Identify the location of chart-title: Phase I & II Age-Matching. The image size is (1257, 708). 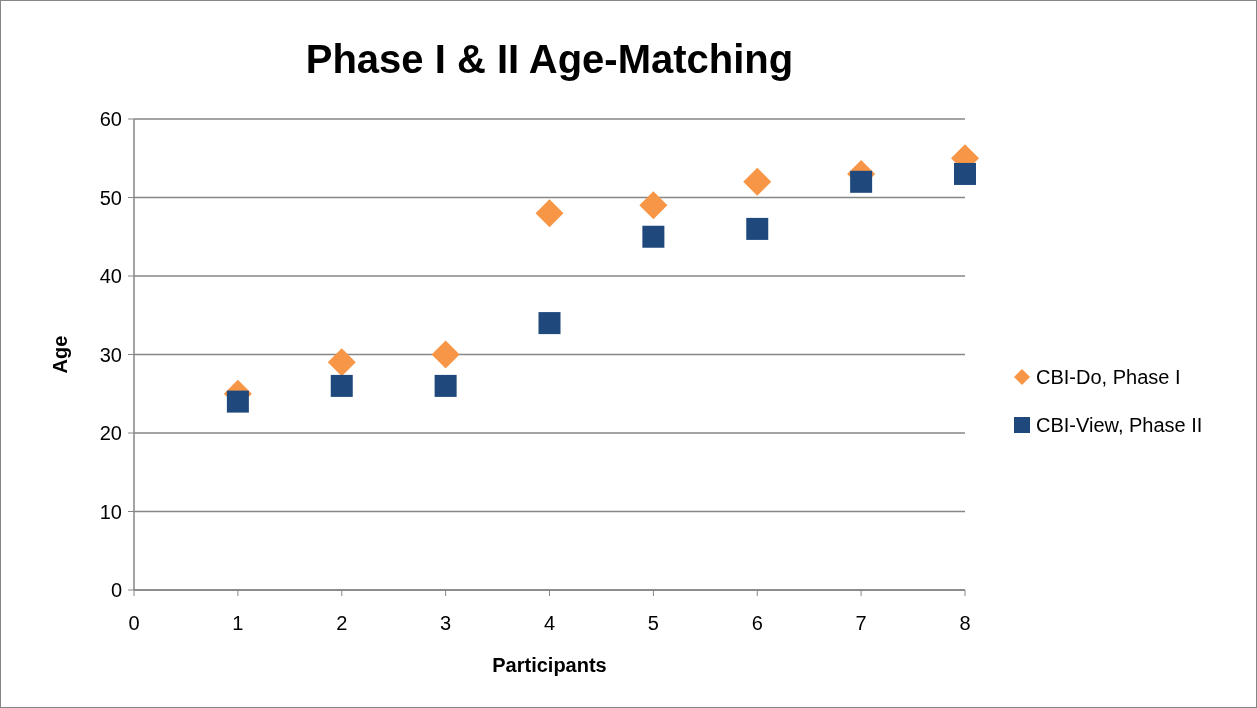
(549, 59).